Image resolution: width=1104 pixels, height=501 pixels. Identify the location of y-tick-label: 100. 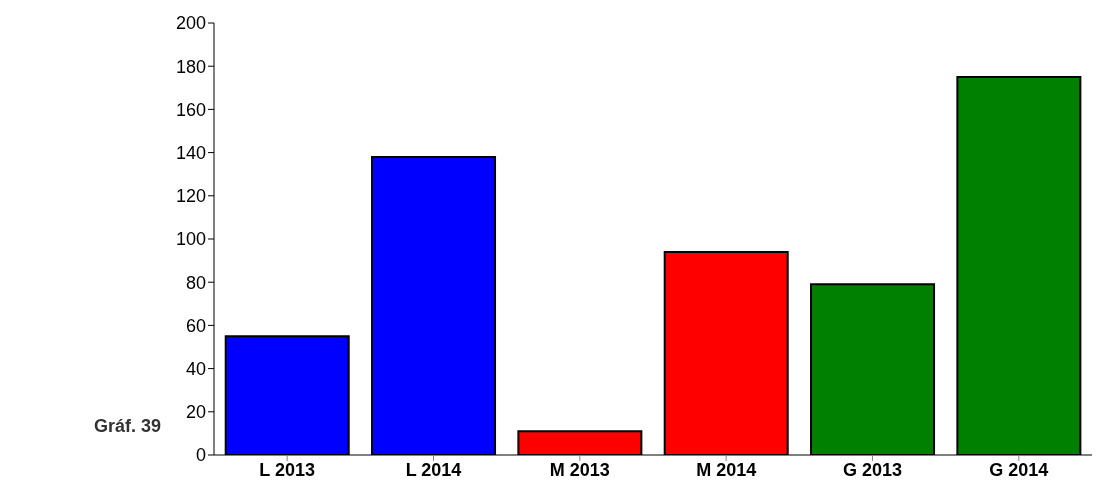
(190, 239).